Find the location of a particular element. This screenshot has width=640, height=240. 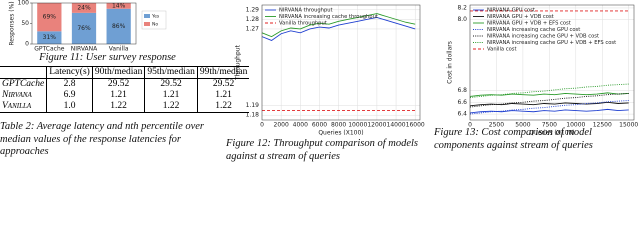

y-axis-label: Responses (%) is located at coordinates (12, 23).